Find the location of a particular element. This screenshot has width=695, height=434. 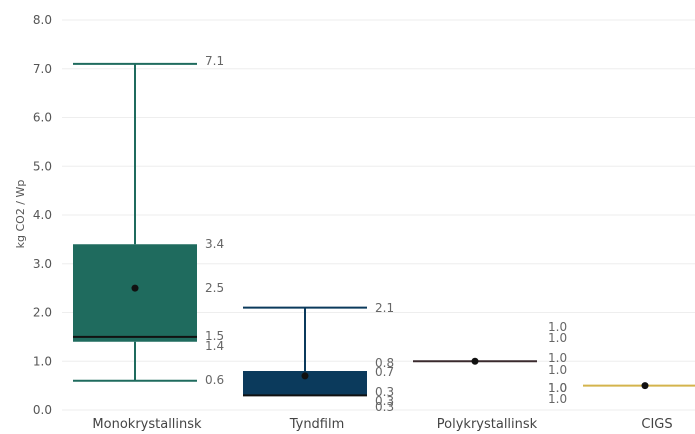

category-label: Tyndfilm is located at coordinates (317, 424).